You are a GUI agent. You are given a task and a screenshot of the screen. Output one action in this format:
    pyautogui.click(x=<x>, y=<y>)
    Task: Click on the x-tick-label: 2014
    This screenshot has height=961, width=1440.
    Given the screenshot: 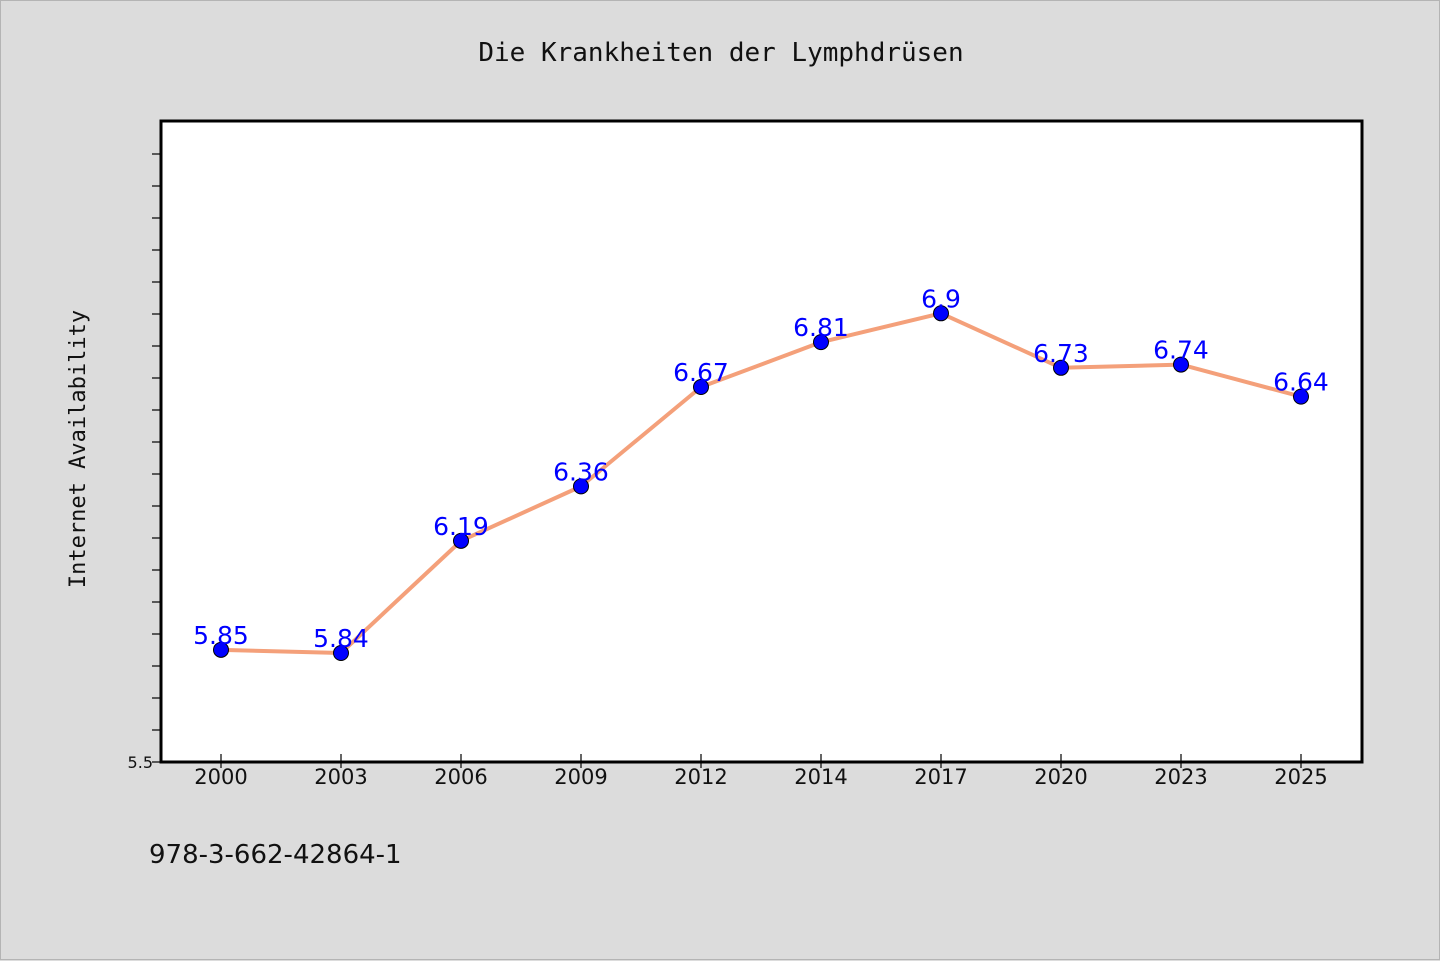 What is the action you would take?
    pyautogui.click(x=820, y=777)
    